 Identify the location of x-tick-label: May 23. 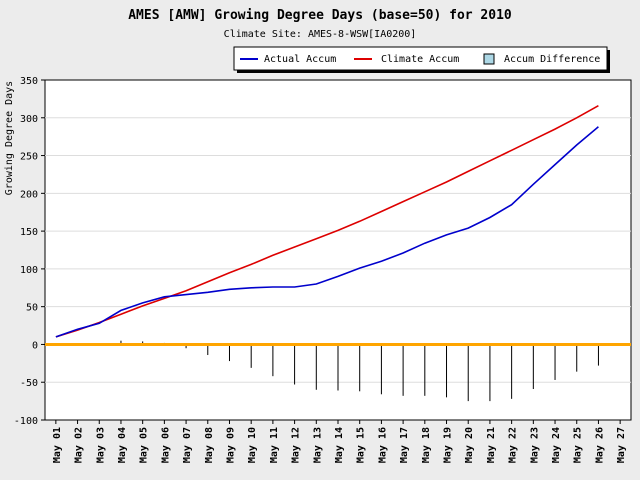
(534, 445).